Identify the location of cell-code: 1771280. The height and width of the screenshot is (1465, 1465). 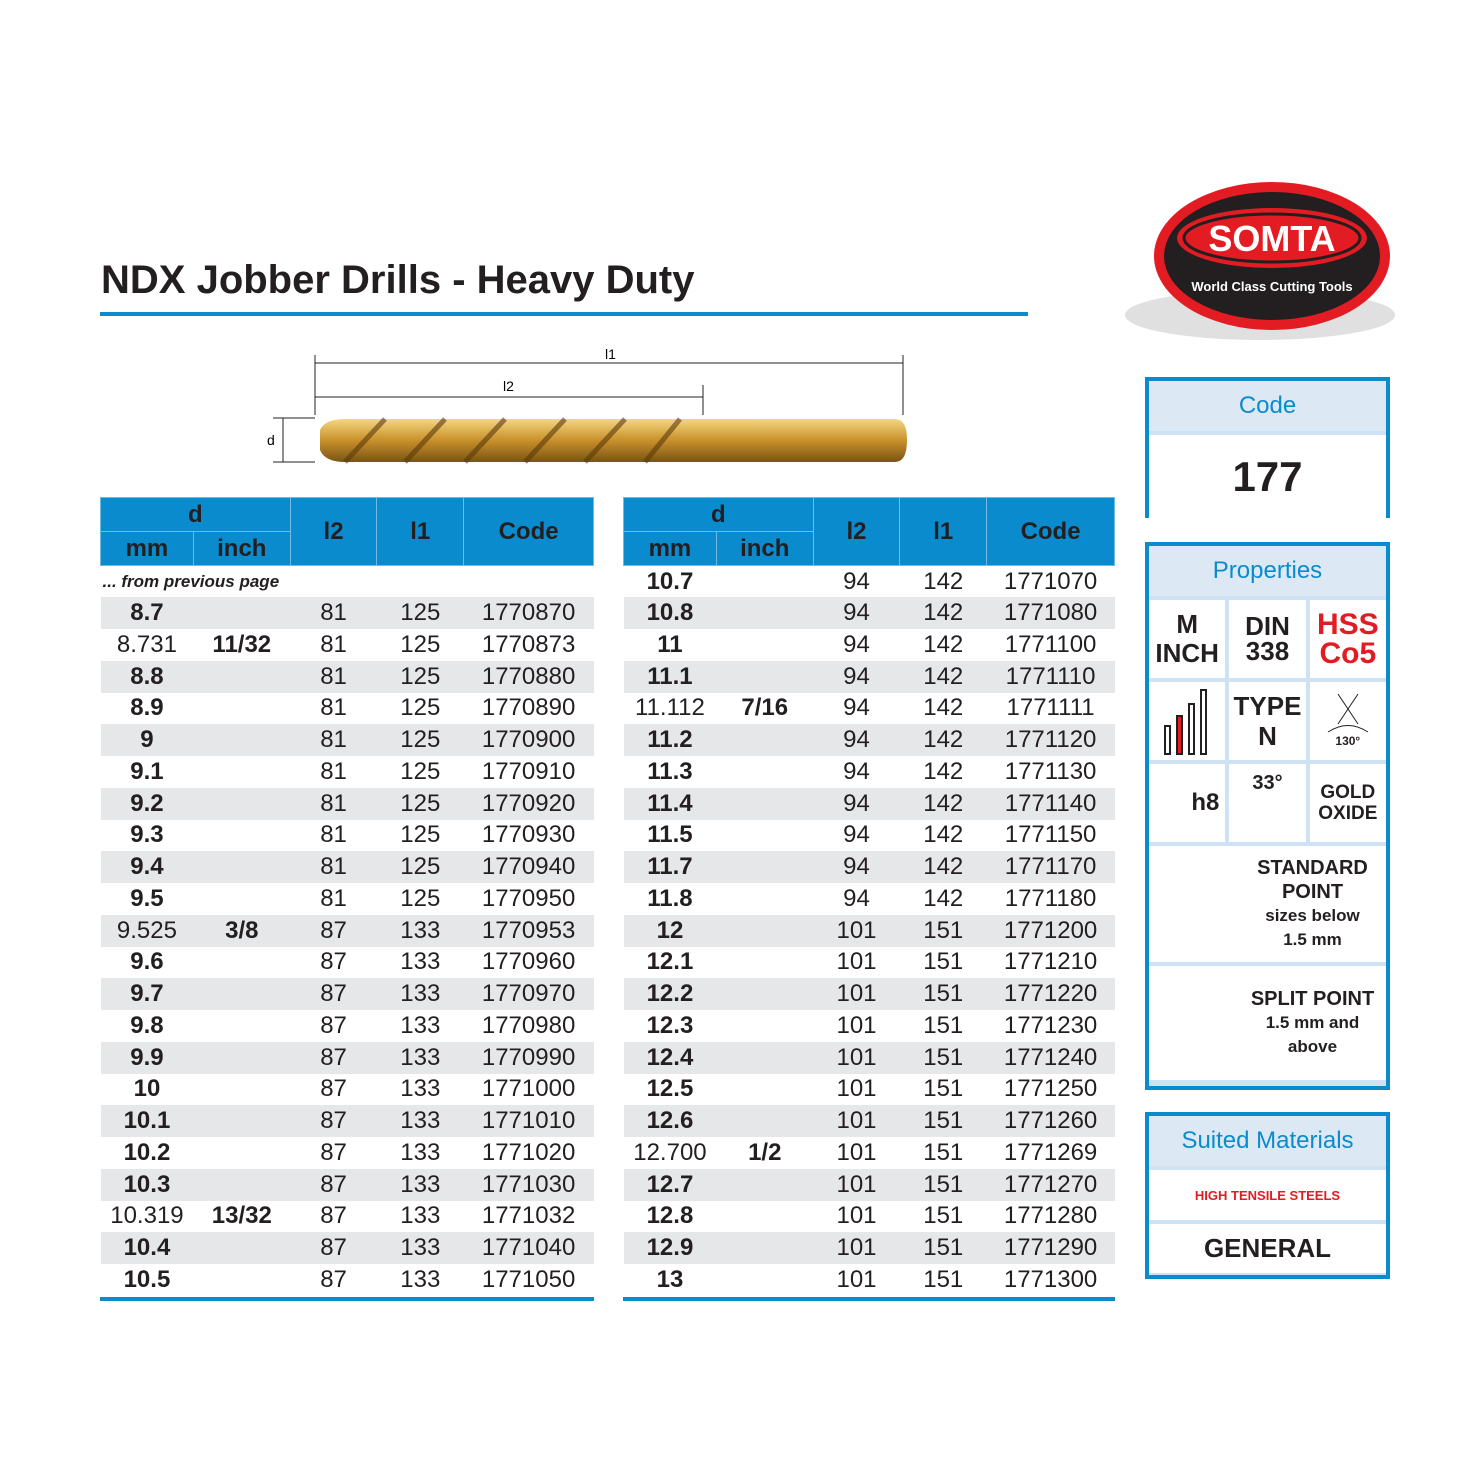
(1050, 1216).